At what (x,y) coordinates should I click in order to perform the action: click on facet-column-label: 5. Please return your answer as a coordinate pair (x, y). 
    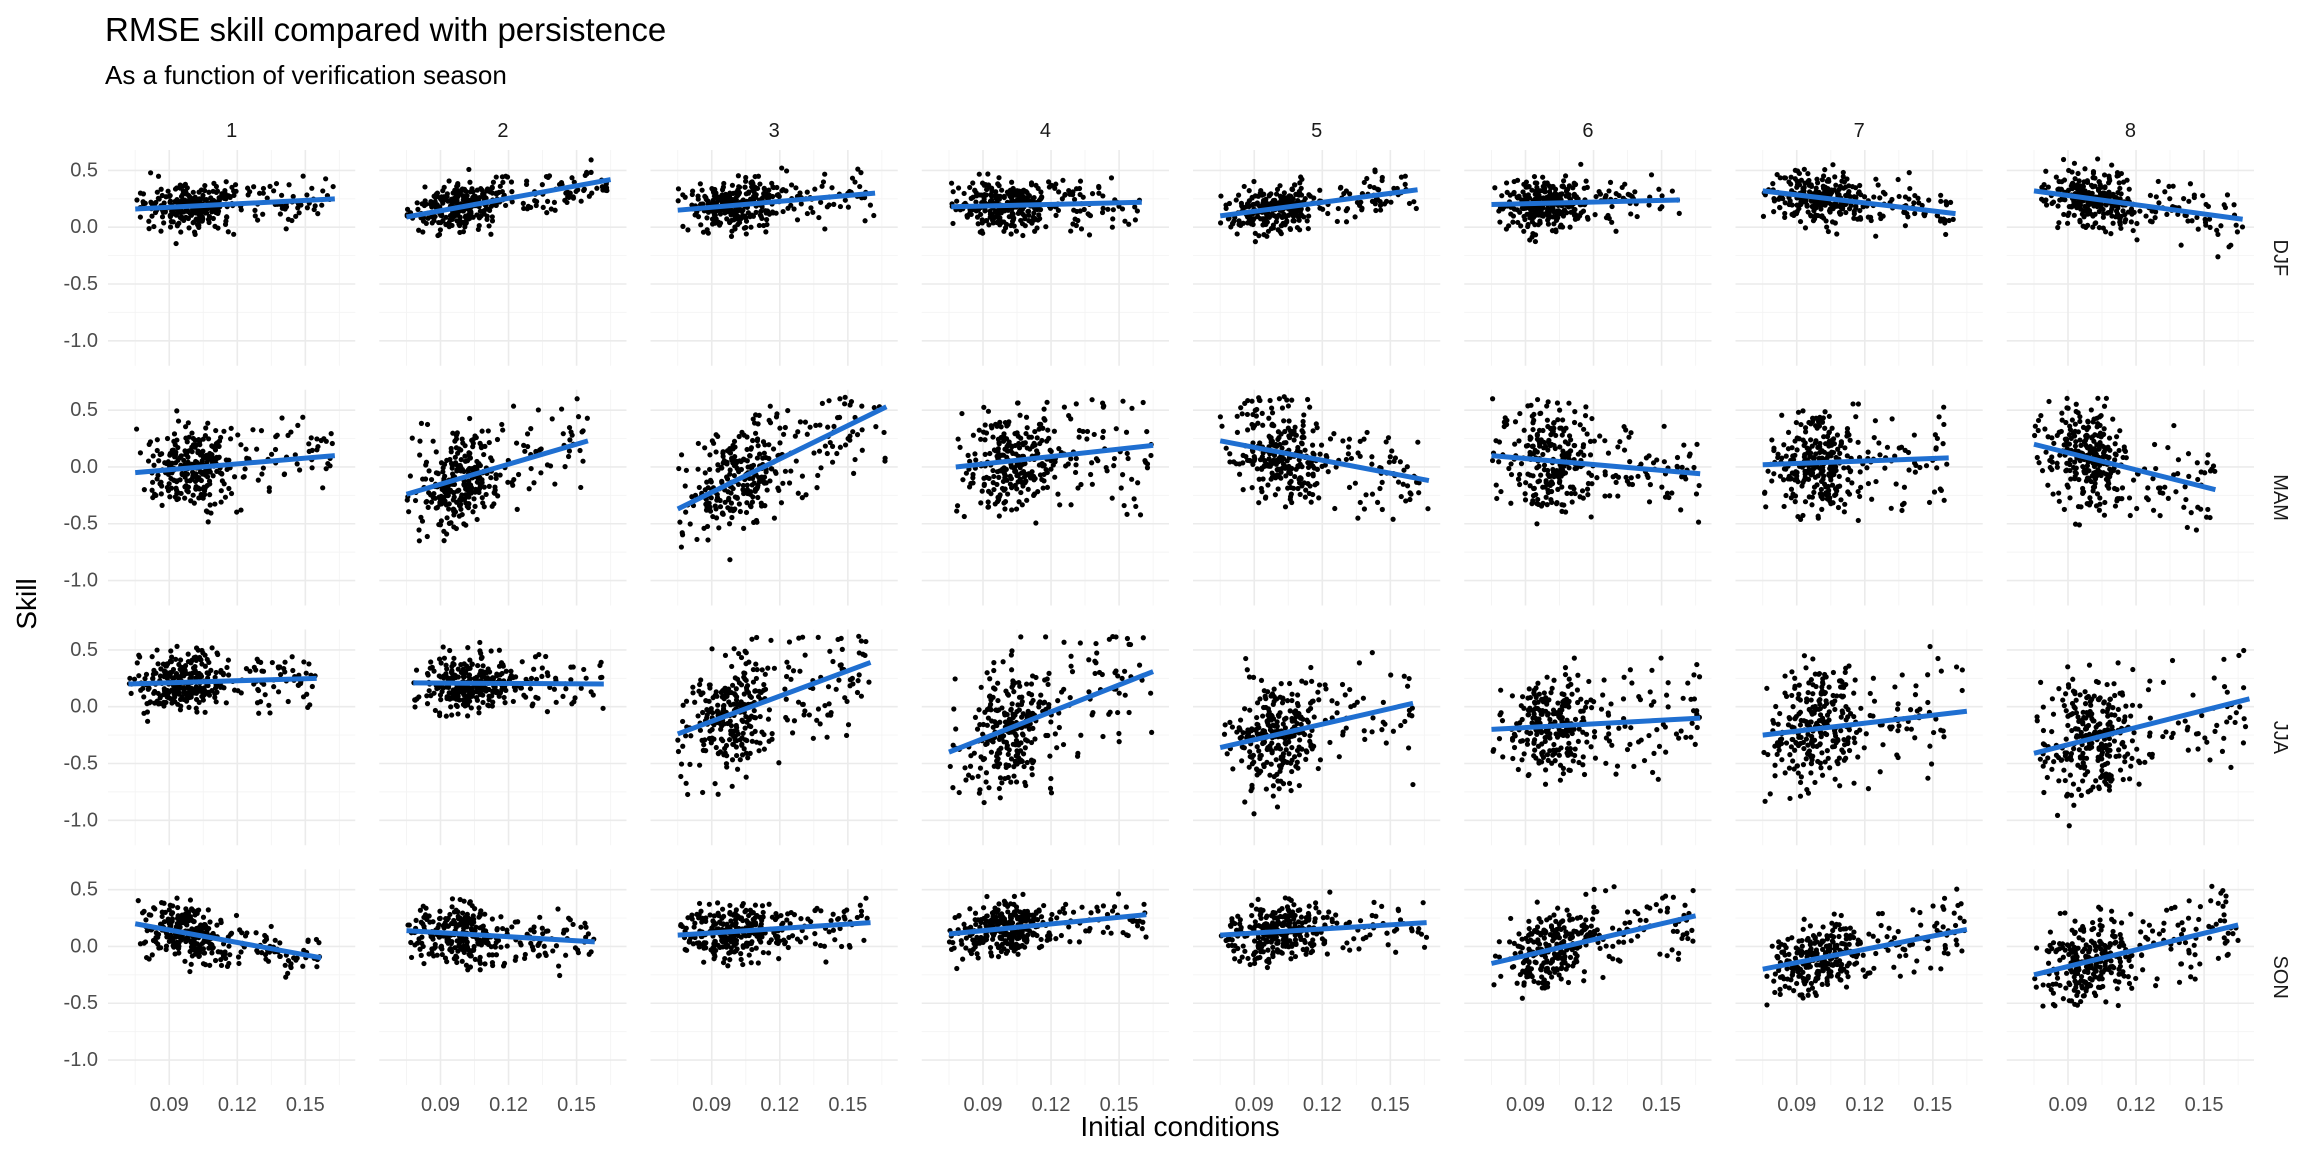
    Looking at the image, I should click on (1316, 131).